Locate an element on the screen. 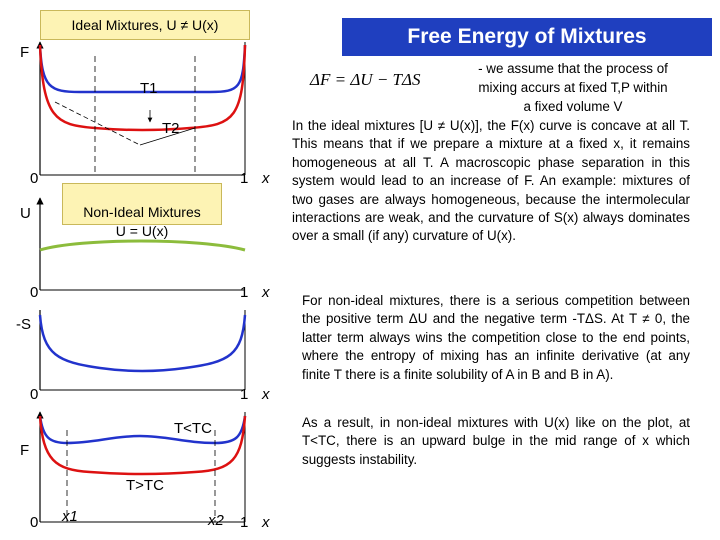  non-ideal-tag-text: Non-Ideal Mixtures U = U(x) is located at coordinates (142, 221).